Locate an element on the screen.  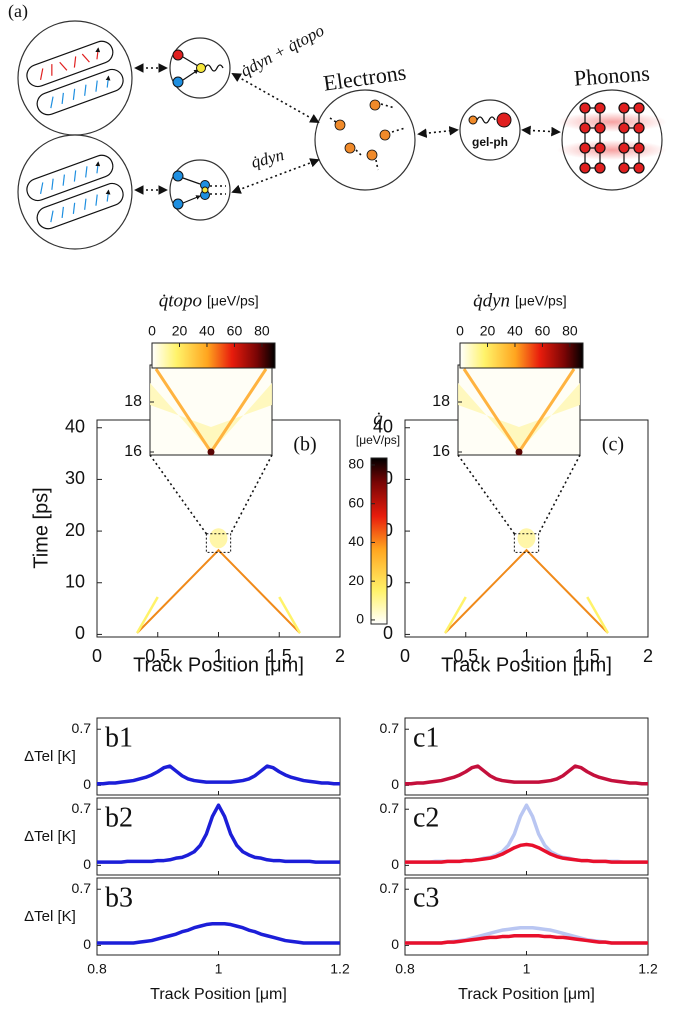
inset-heat is located at coordinates (519, 417).